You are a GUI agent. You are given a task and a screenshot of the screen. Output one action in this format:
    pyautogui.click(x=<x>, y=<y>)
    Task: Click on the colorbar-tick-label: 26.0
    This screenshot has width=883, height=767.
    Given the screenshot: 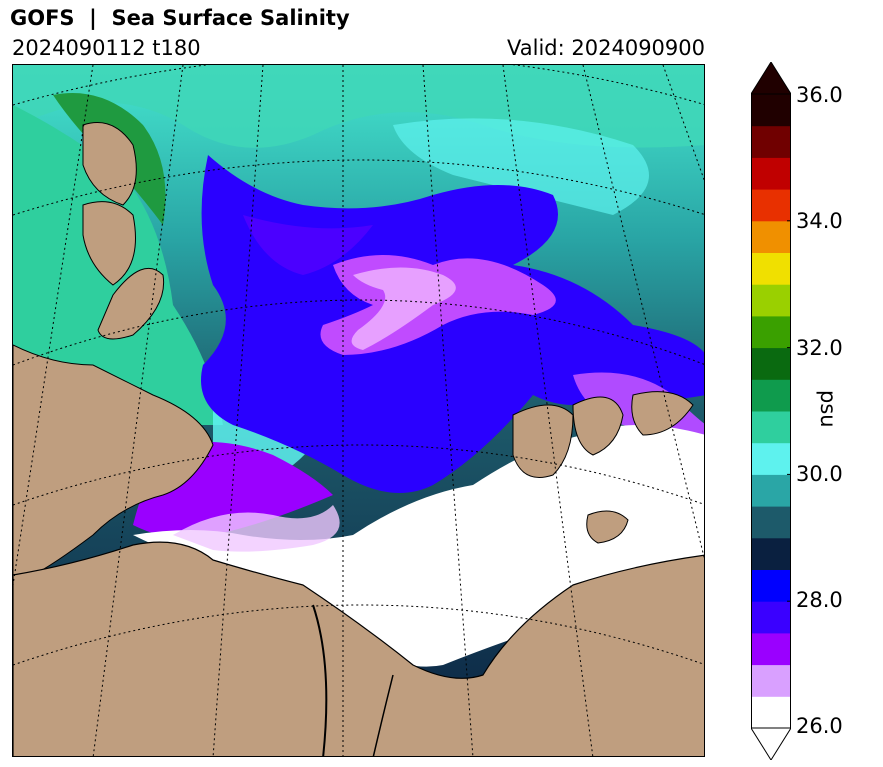 What is the action you would take?
    pyautogui.click(x=819, y=726)
    